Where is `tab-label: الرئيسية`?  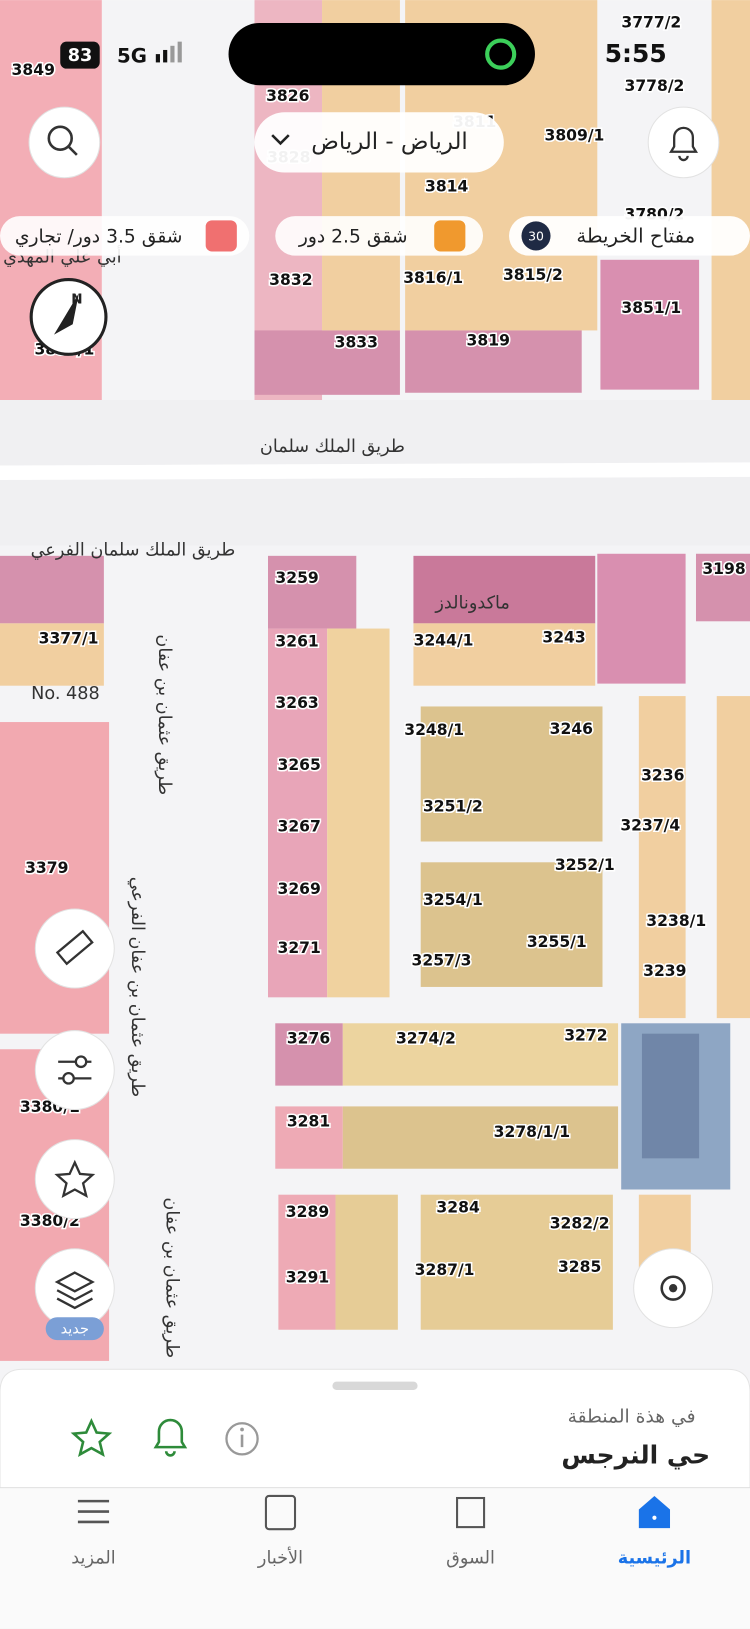 tab-label: الرئيسية is located at coordinates (654, 1558).